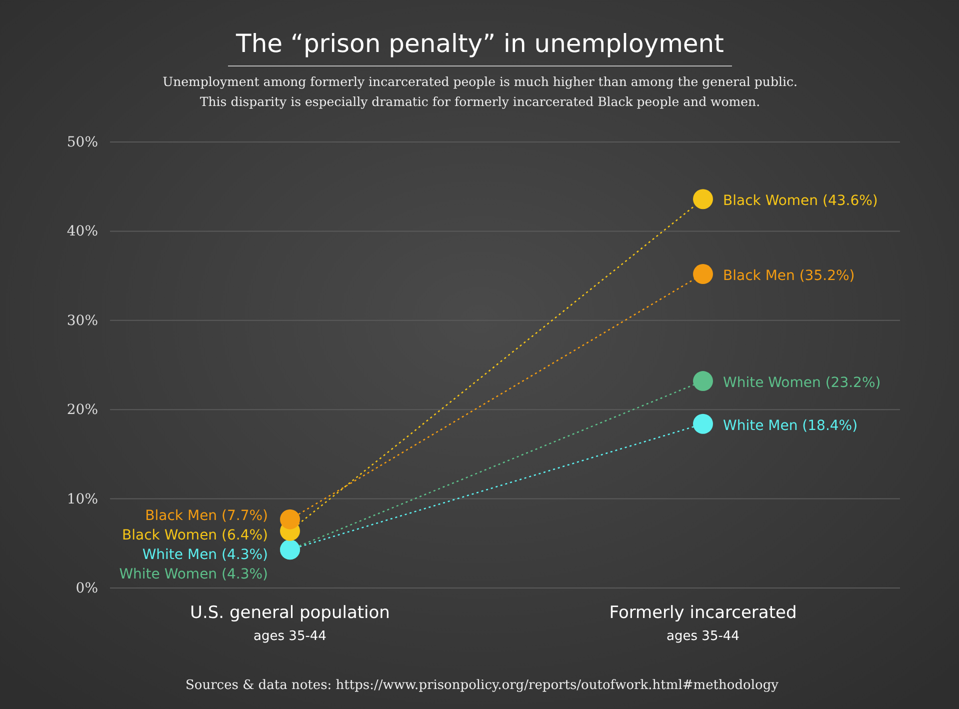 This screenshot has height=709, width=959. Describe the element at coordinates (206, 516) in the screenshot. I see `text: Black Men (7.7%)` at that location.